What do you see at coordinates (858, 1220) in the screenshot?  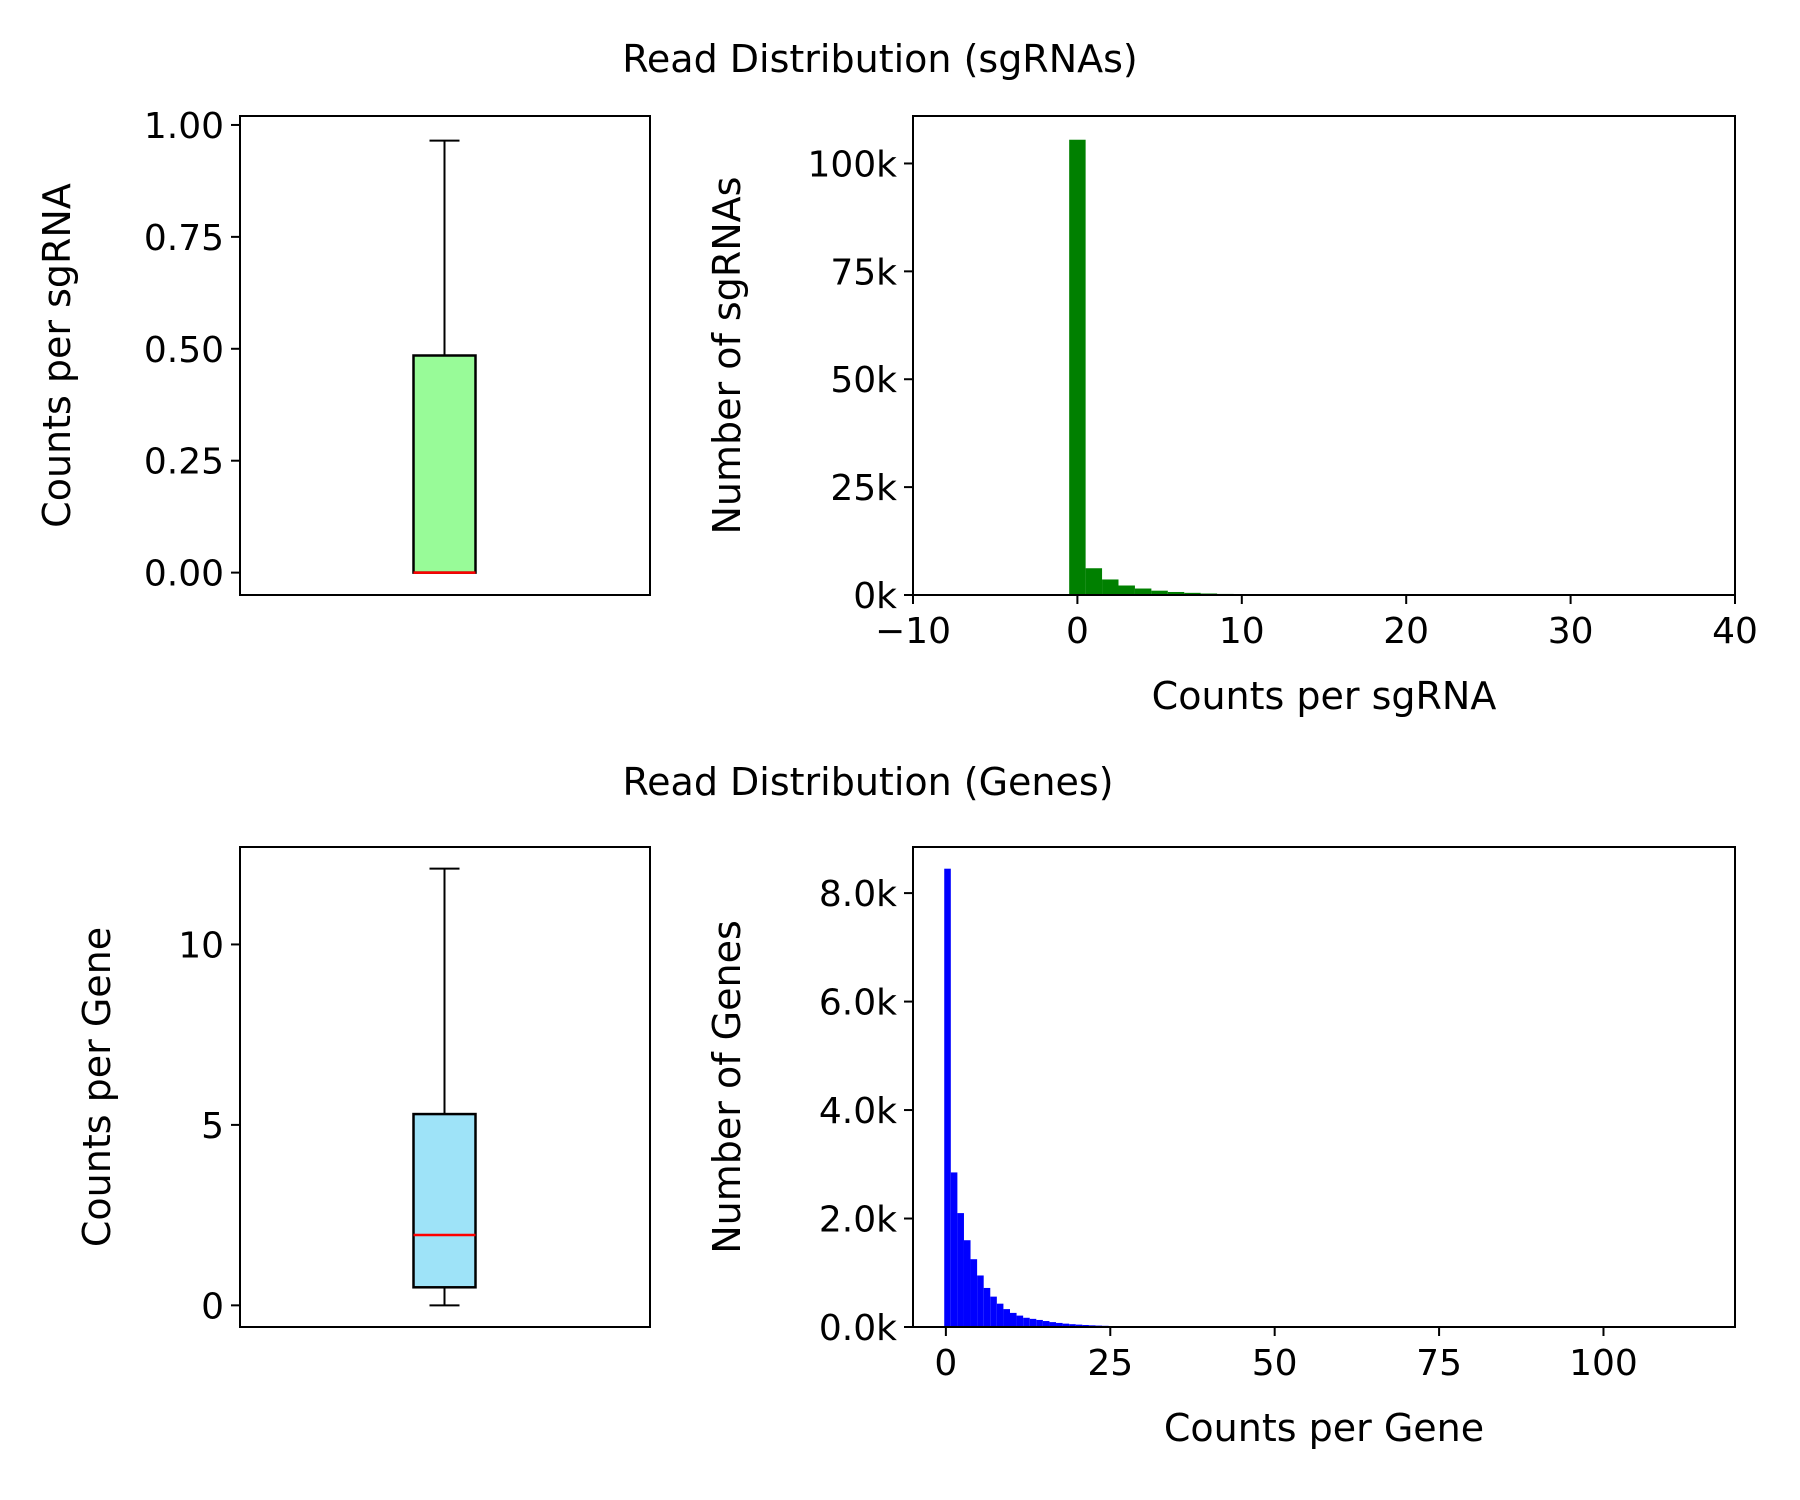 I see `gene-hist-ytick-label: 2.0k` at bounding box center [858, 1220].